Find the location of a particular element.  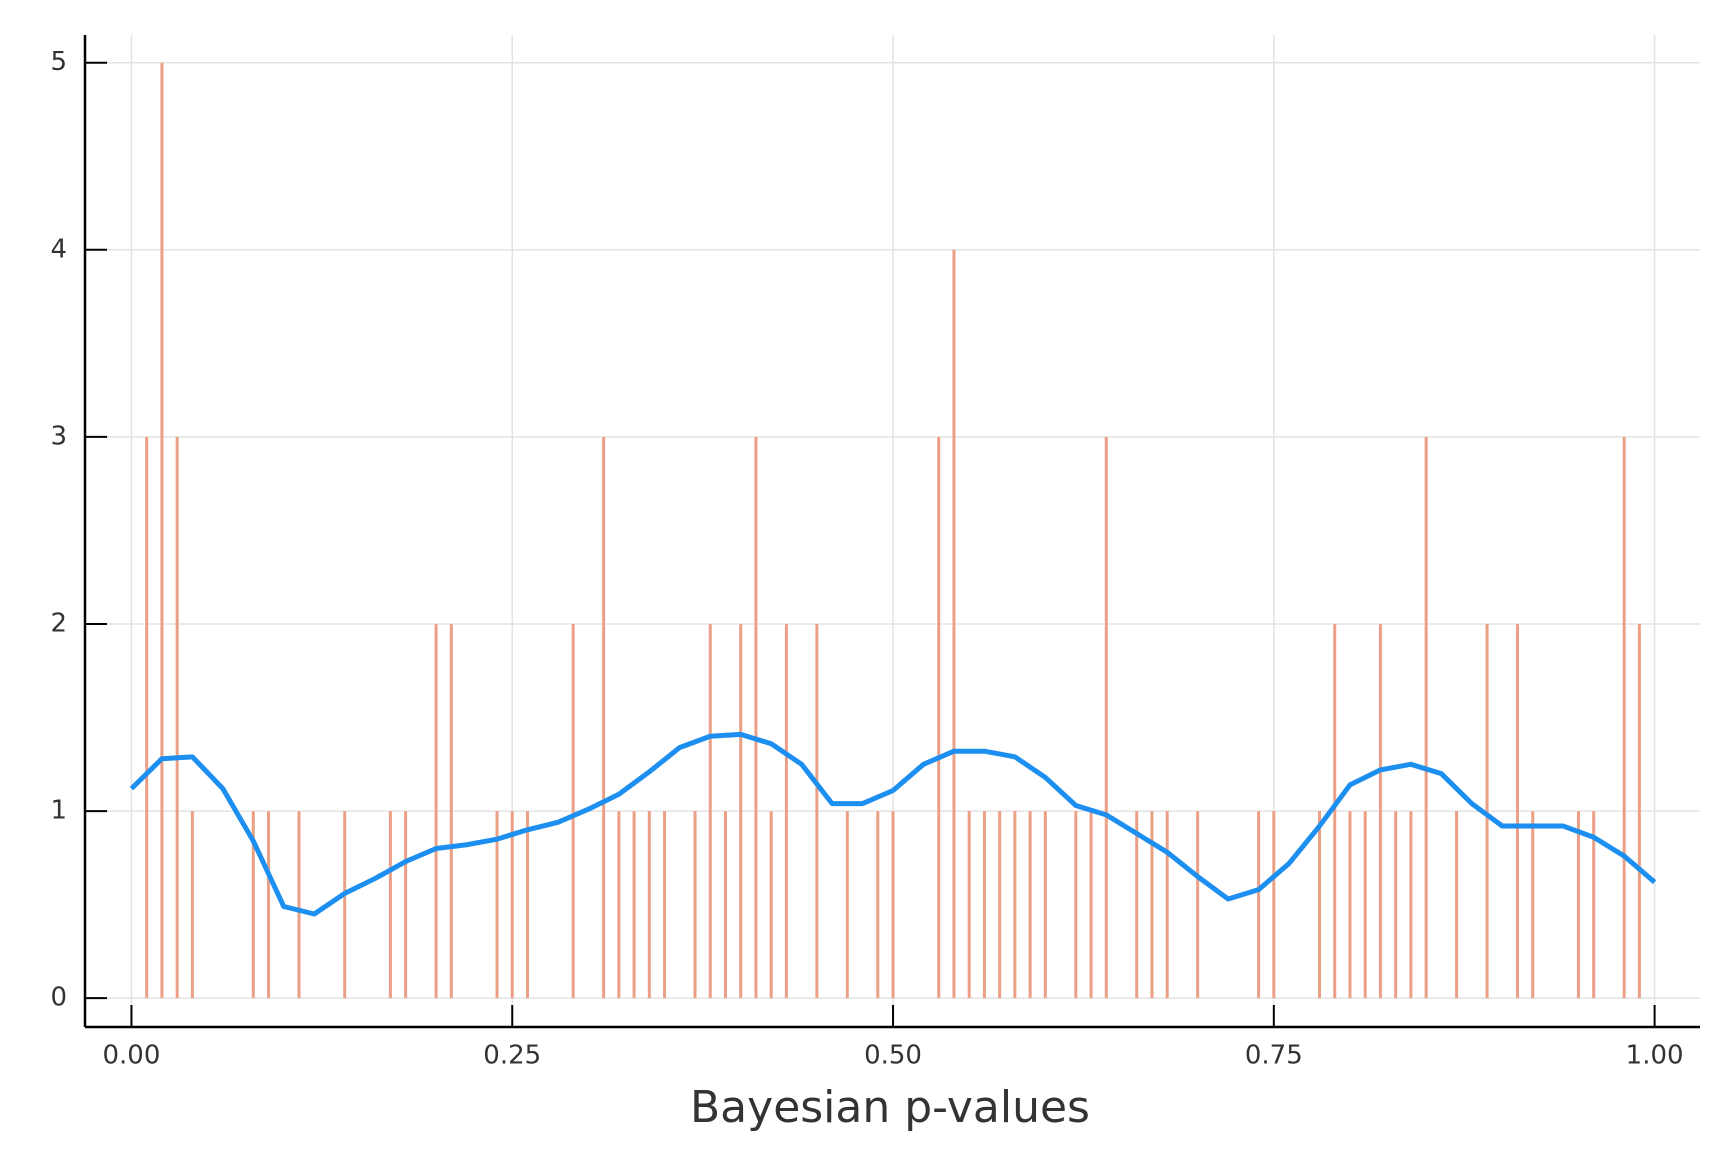

x-tick-label: 0.25 is located at coordinates (512, 1056).